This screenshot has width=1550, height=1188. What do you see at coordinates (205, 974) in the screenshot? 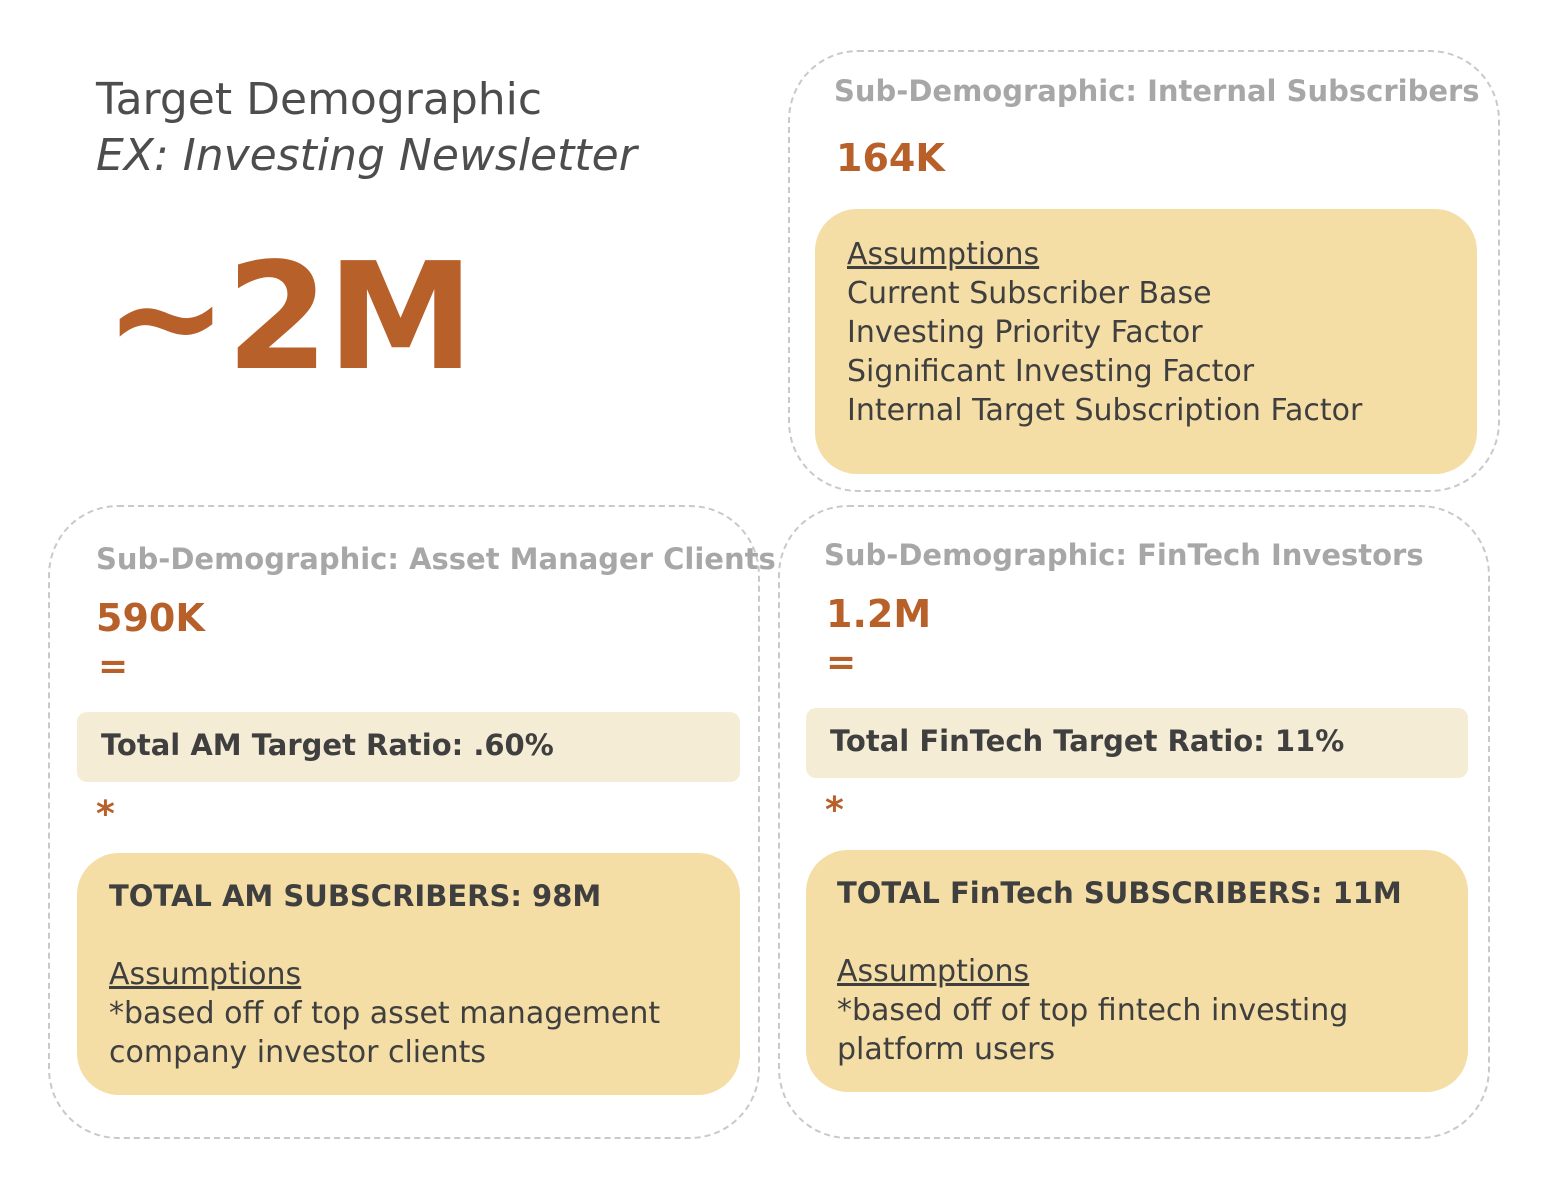
I see `asset-assumptions-label: Assumptions` at bounding box center [205, 974].